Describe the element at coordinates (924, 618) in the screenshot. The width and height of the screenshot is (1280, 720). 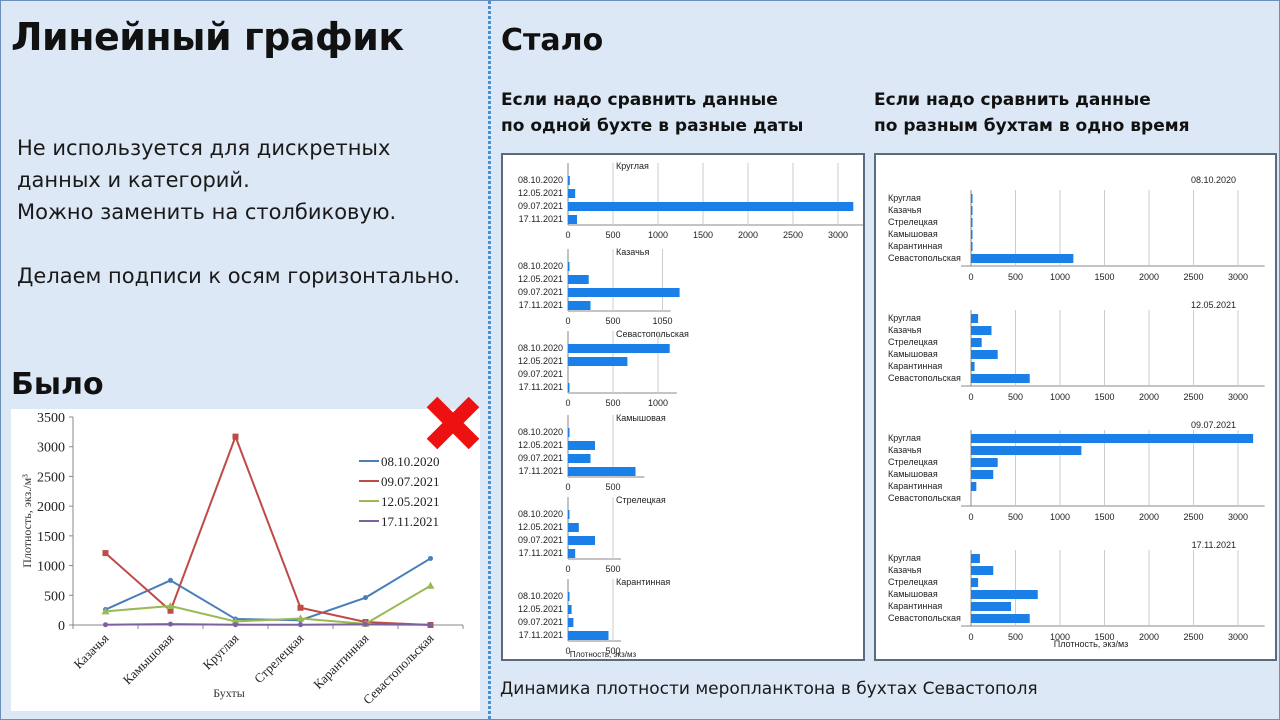
I see `category-label: Севастопольская` at that location.